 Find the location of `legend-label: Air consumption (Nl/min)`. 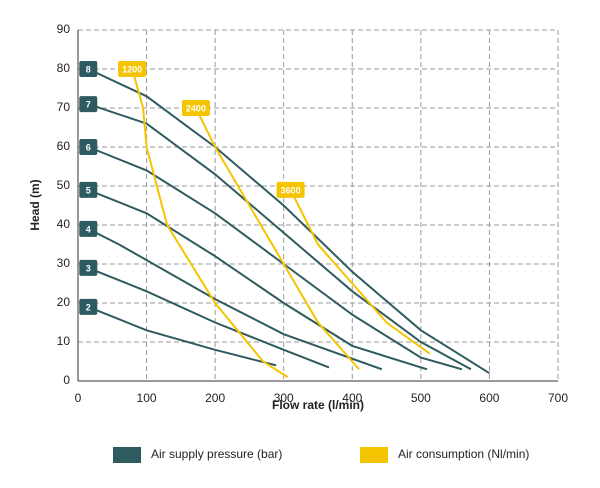

legend-label: Air consumption (Nl/min) is located at coordinates (463, 454).